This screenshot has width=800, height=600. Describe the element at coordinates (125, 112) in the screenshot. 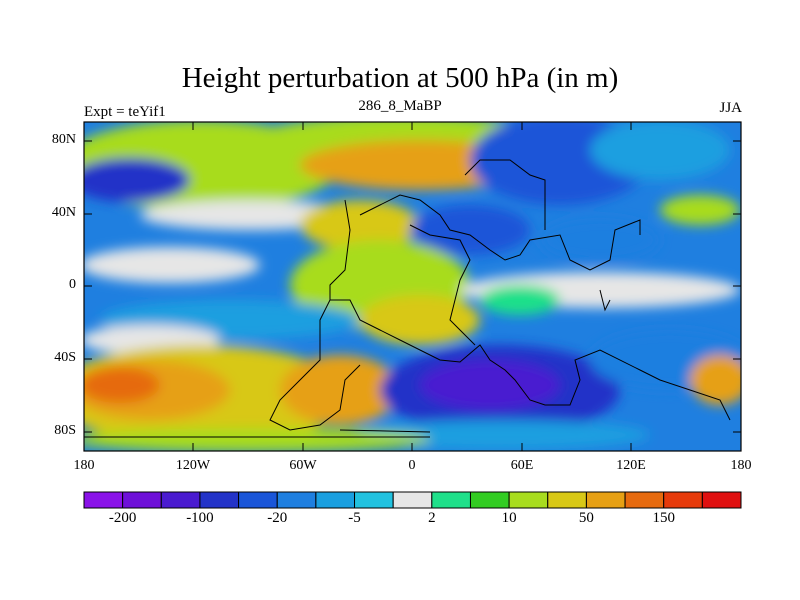

I see `experiment-label: Expt = teYif1` at that location.